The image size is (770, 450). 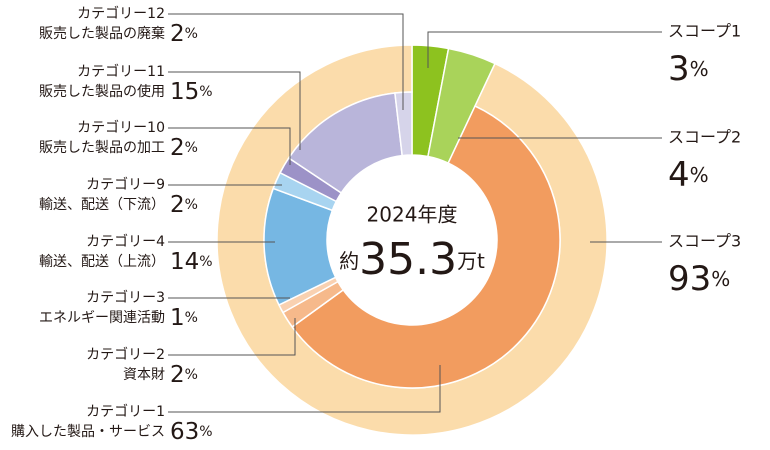 What do you see at coordinates (121, 71) in the screenshot?
I see `category-name: カテゴリー11` at bounding box center [121, 71].